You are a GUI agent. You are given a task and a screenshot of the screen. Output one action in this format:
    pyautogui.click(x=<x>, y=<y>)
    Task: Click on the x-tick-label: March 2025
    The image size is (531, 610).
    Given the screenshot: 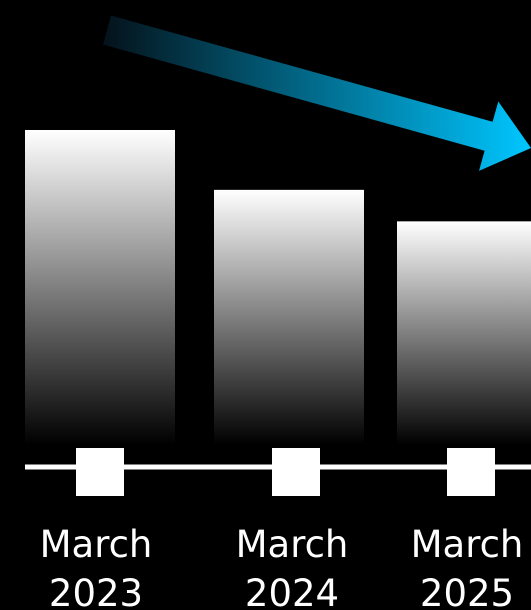 What is the action you would take?
    pyautogui.click(x=467, y=566)
    